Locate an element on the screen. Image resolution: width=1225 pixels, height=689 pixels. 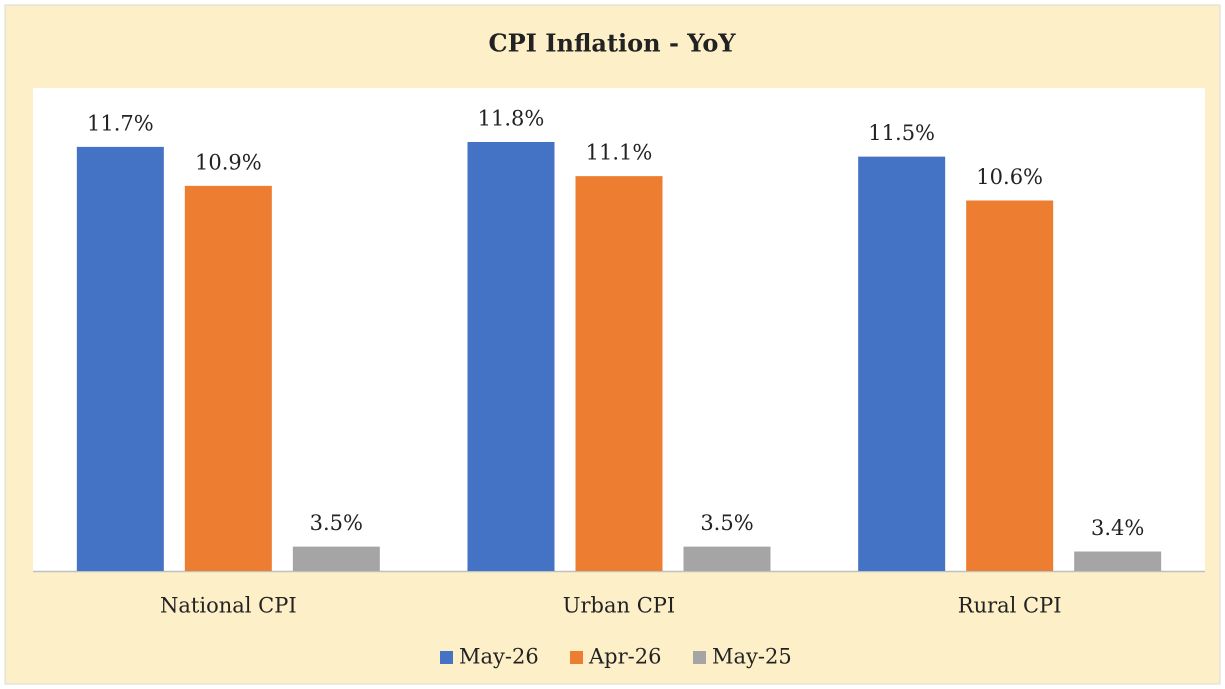
data-label: 3.4% is located at coordinates (1117, 528).